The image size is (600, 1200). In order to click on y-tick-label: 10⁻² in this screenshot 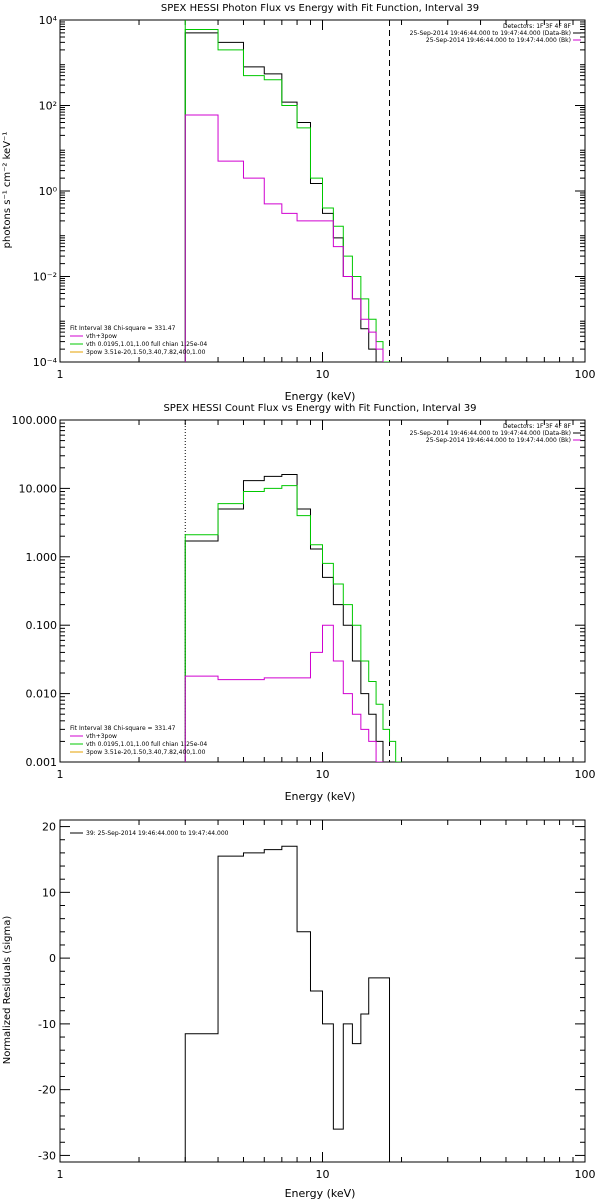, I will do `click(45, 277)`.